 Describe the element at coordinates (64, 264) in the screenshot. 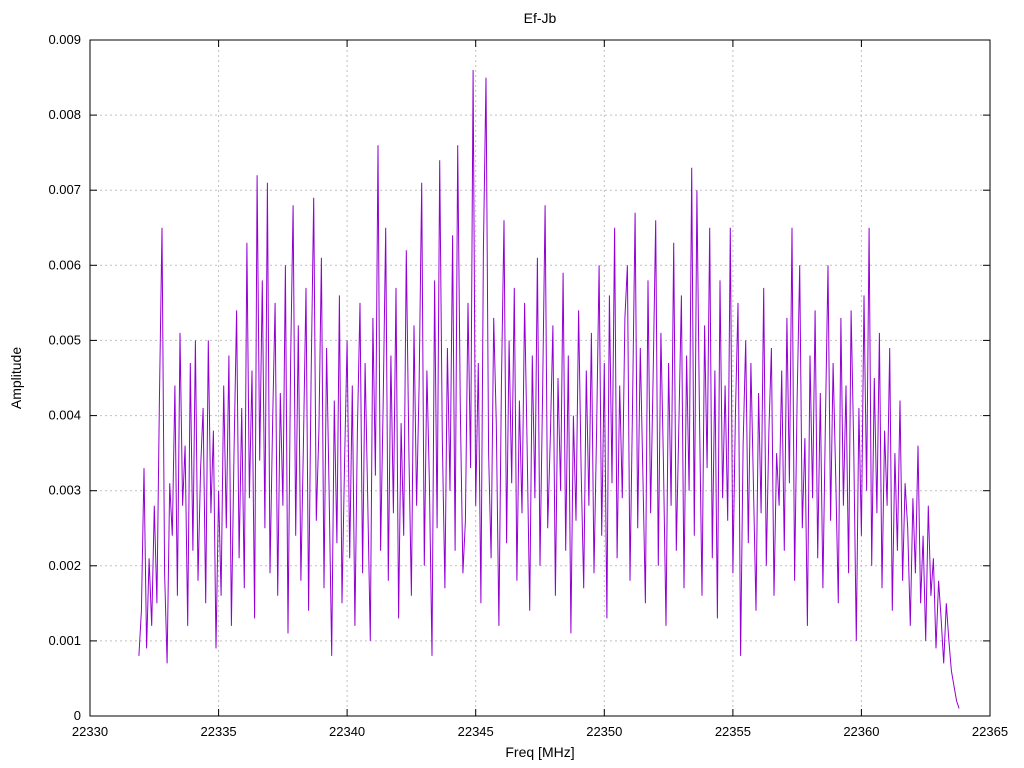

I see `y-tick-label: 0.006` at that location.